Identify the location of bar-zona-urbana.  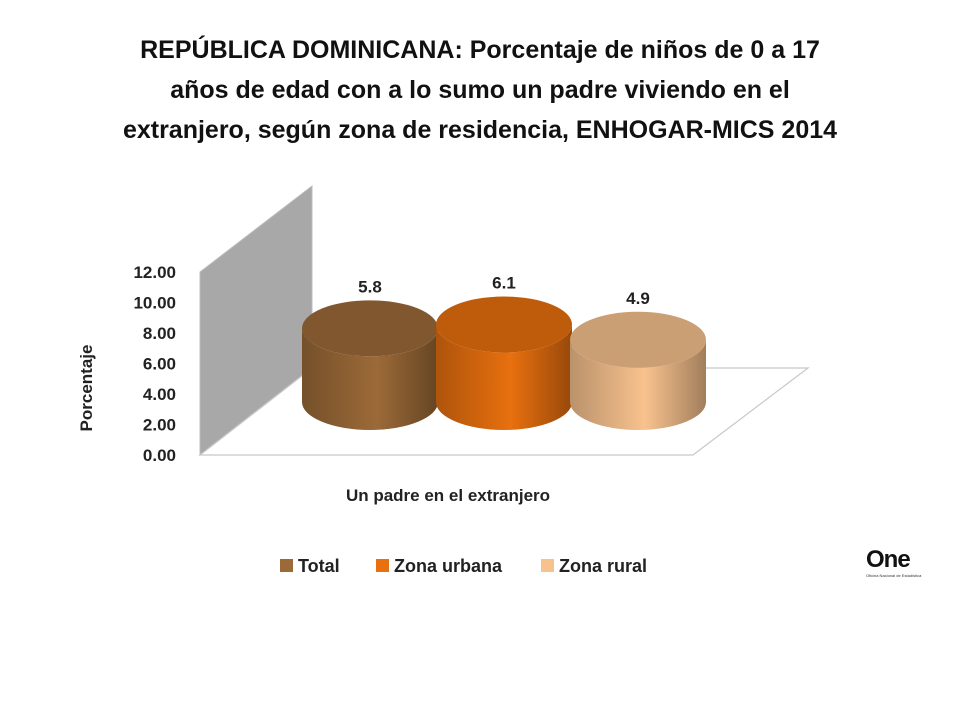
(504, 363).